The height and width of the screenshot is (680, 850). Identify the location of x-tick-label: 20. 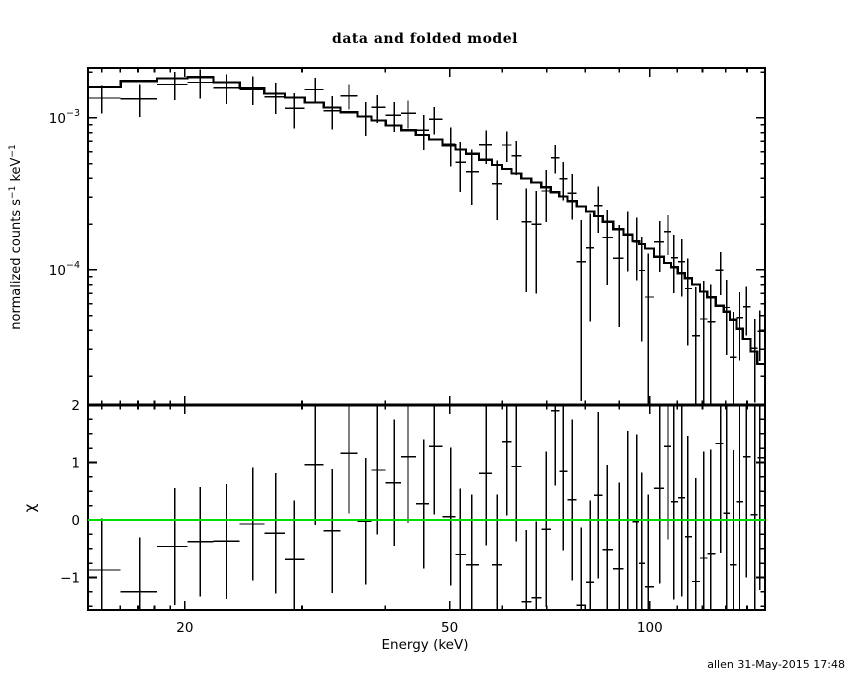
(184, 628).